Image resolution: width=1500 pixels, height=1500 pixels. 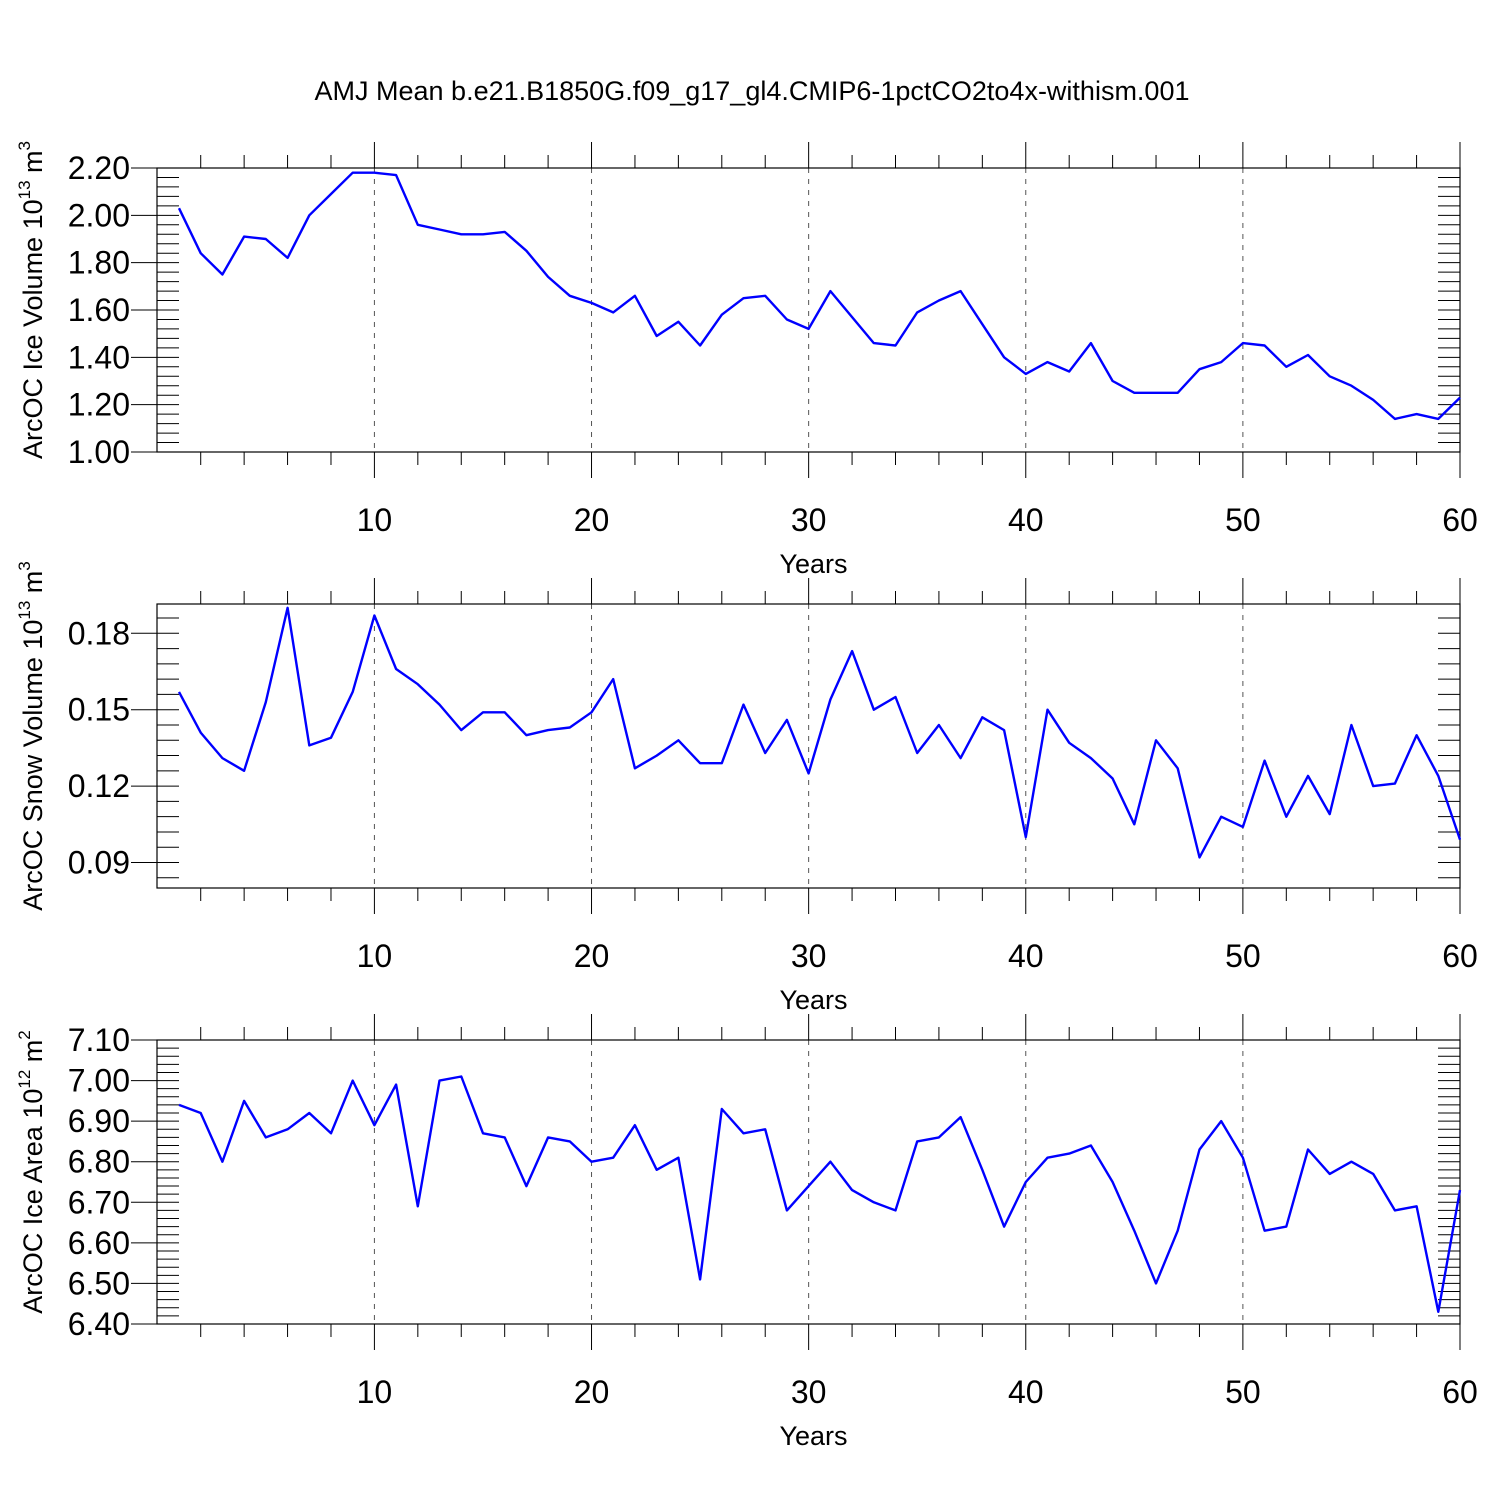 I want to click on panel3-x-tick-label: 10, so click(x=375, y=1392).